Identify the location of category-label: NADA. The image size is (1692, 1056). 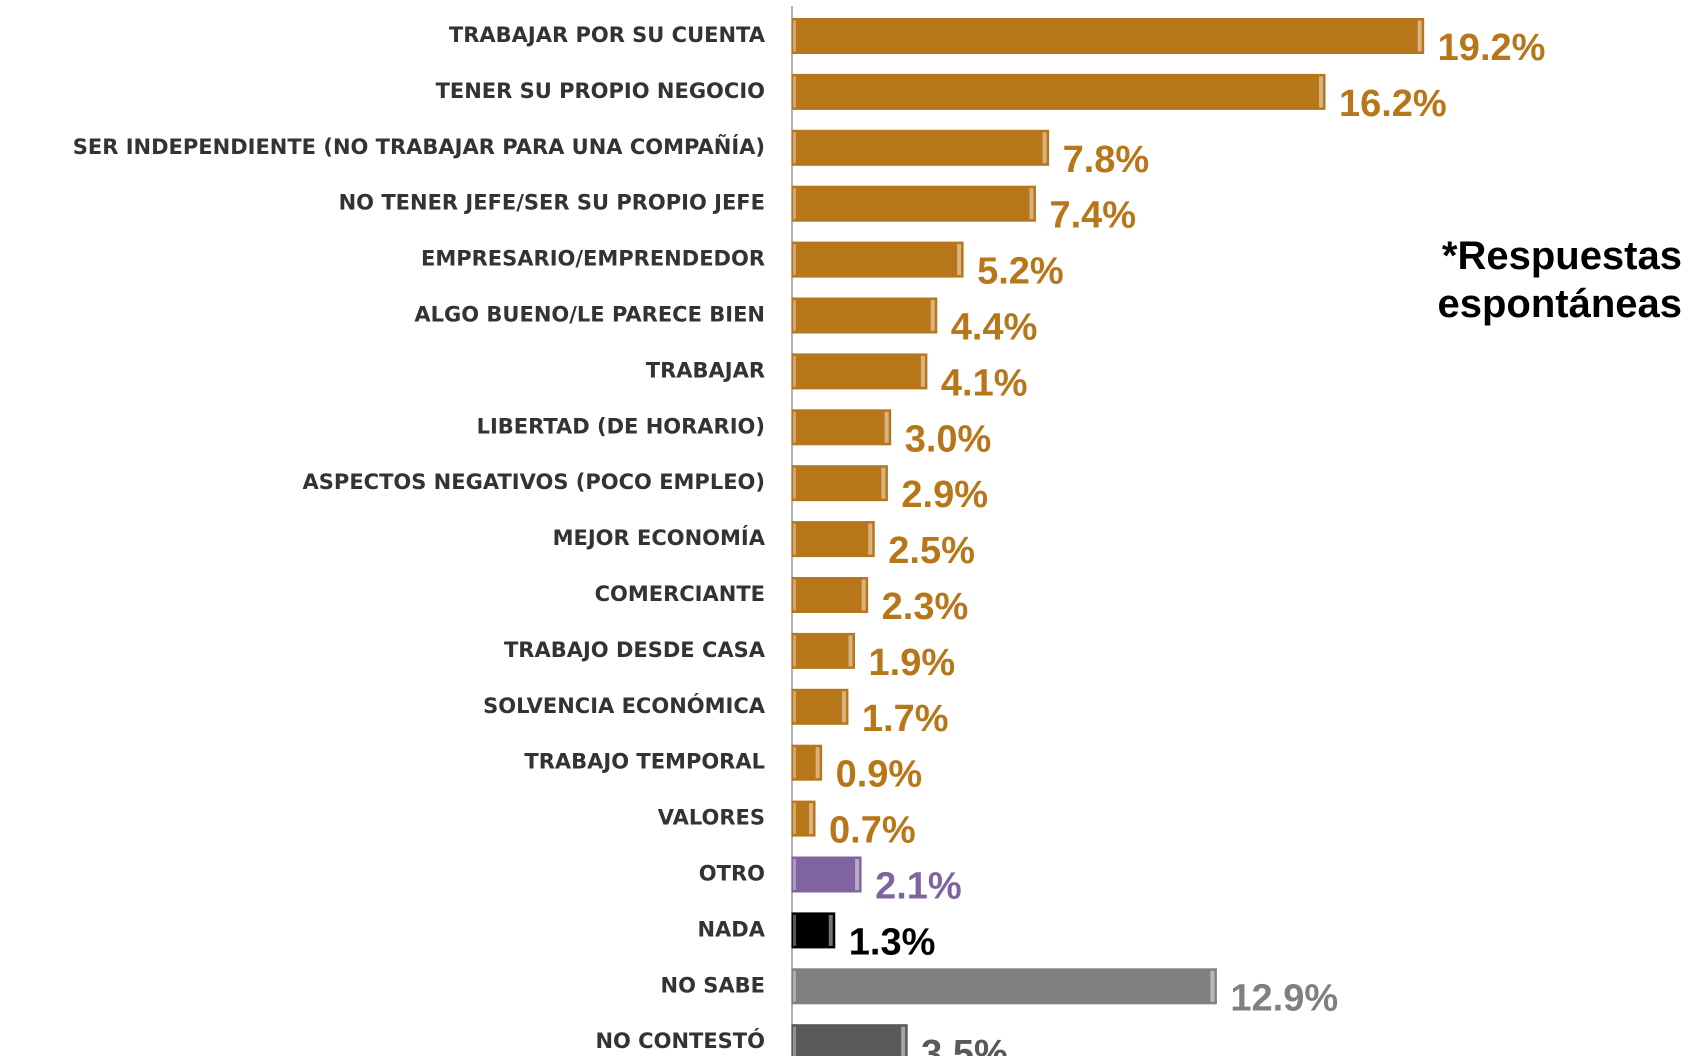
(731, 929).